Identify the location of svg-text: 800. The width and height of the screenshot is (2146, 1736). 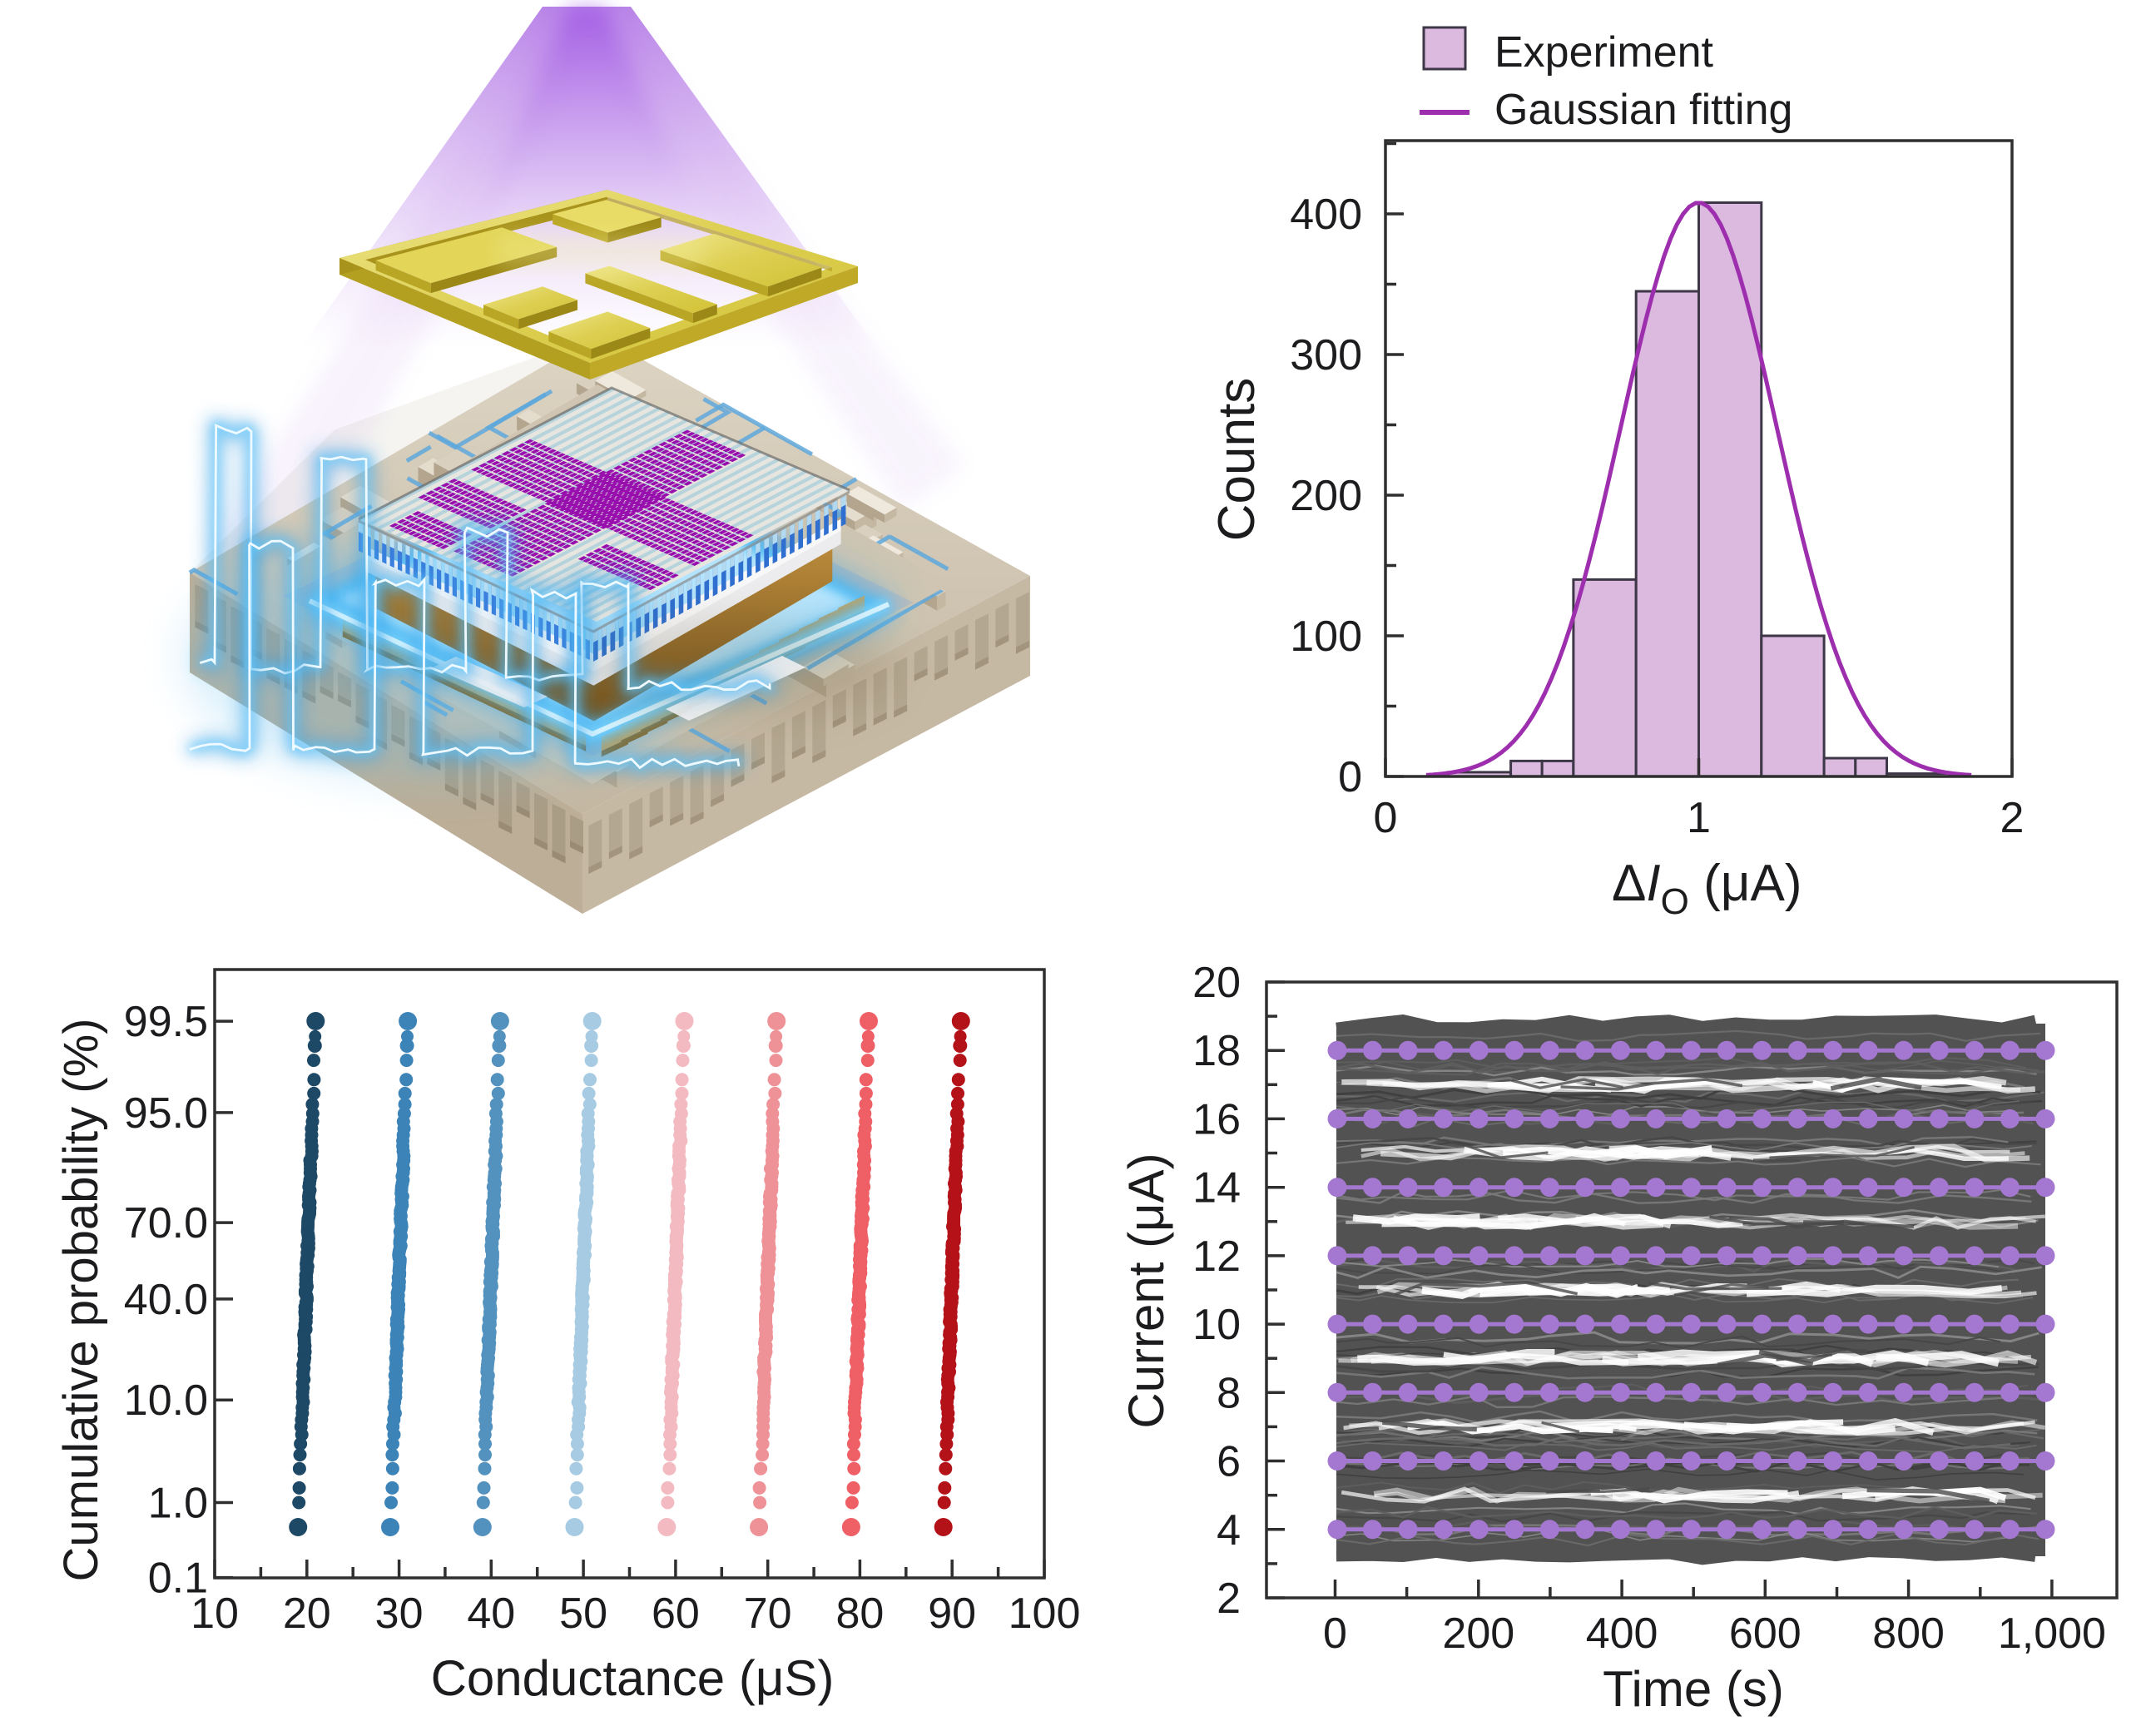
(1908, 1634).